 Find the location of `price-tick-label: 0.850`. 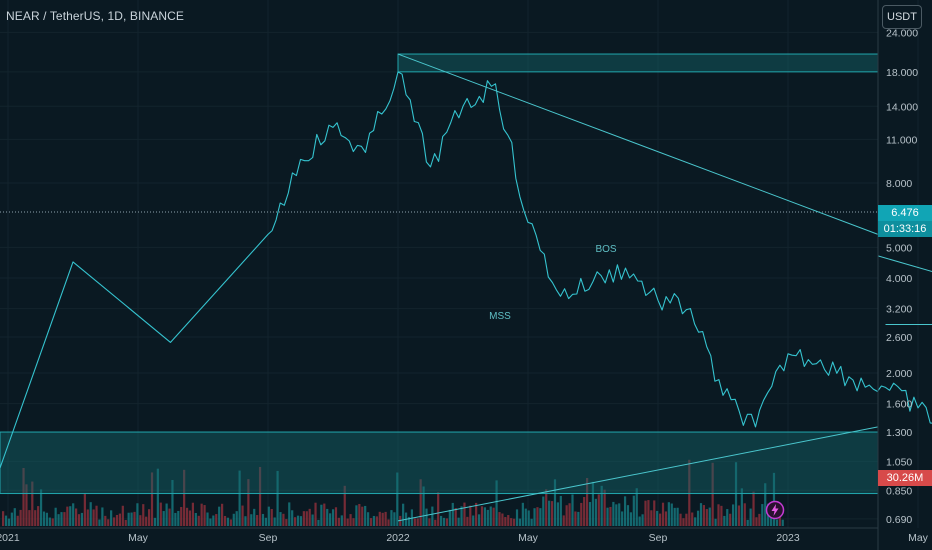

price-tick-label: 0.850 is located at coordinates (899, 491).